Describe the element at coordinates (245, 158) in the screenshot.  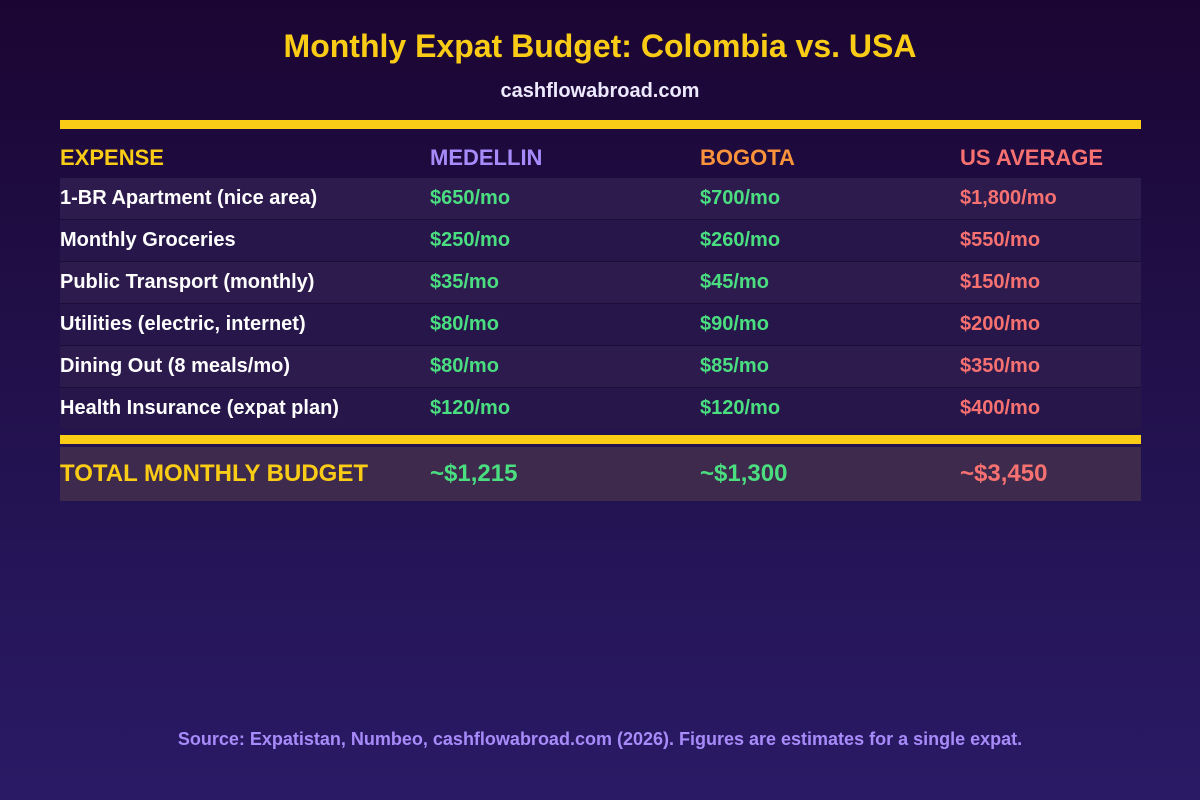
I see `column-header-expense: EXPENSE` at that location.